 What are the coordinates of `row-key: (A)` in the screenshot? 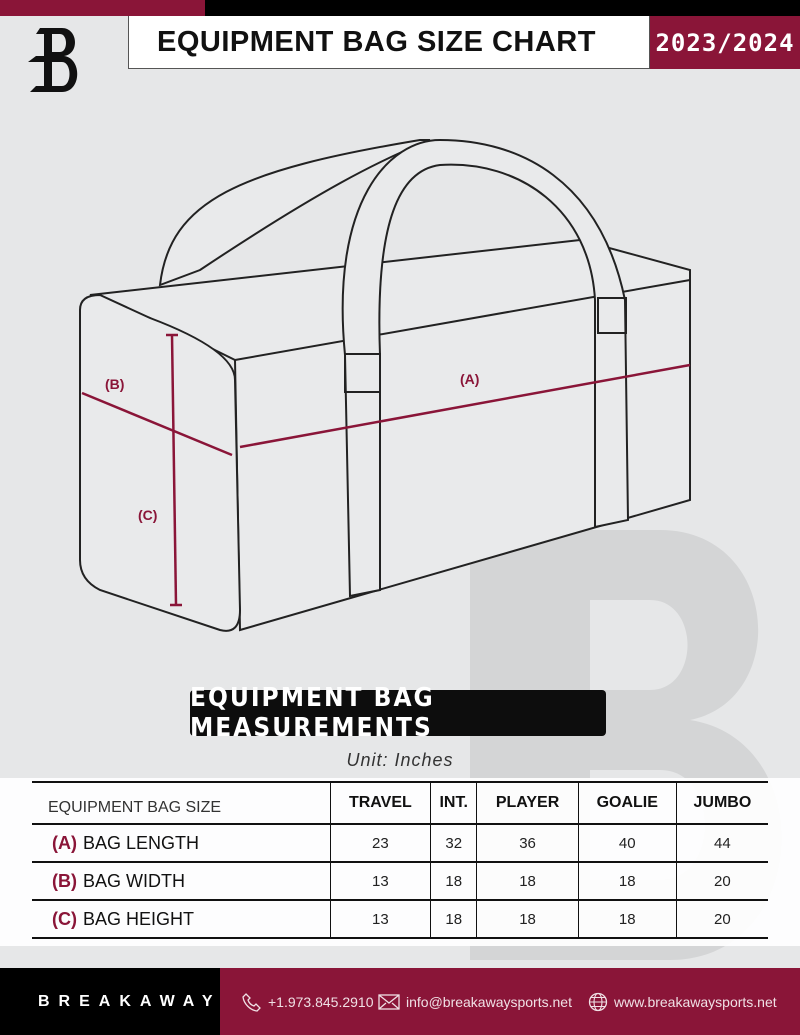 It's located at (64, 842).